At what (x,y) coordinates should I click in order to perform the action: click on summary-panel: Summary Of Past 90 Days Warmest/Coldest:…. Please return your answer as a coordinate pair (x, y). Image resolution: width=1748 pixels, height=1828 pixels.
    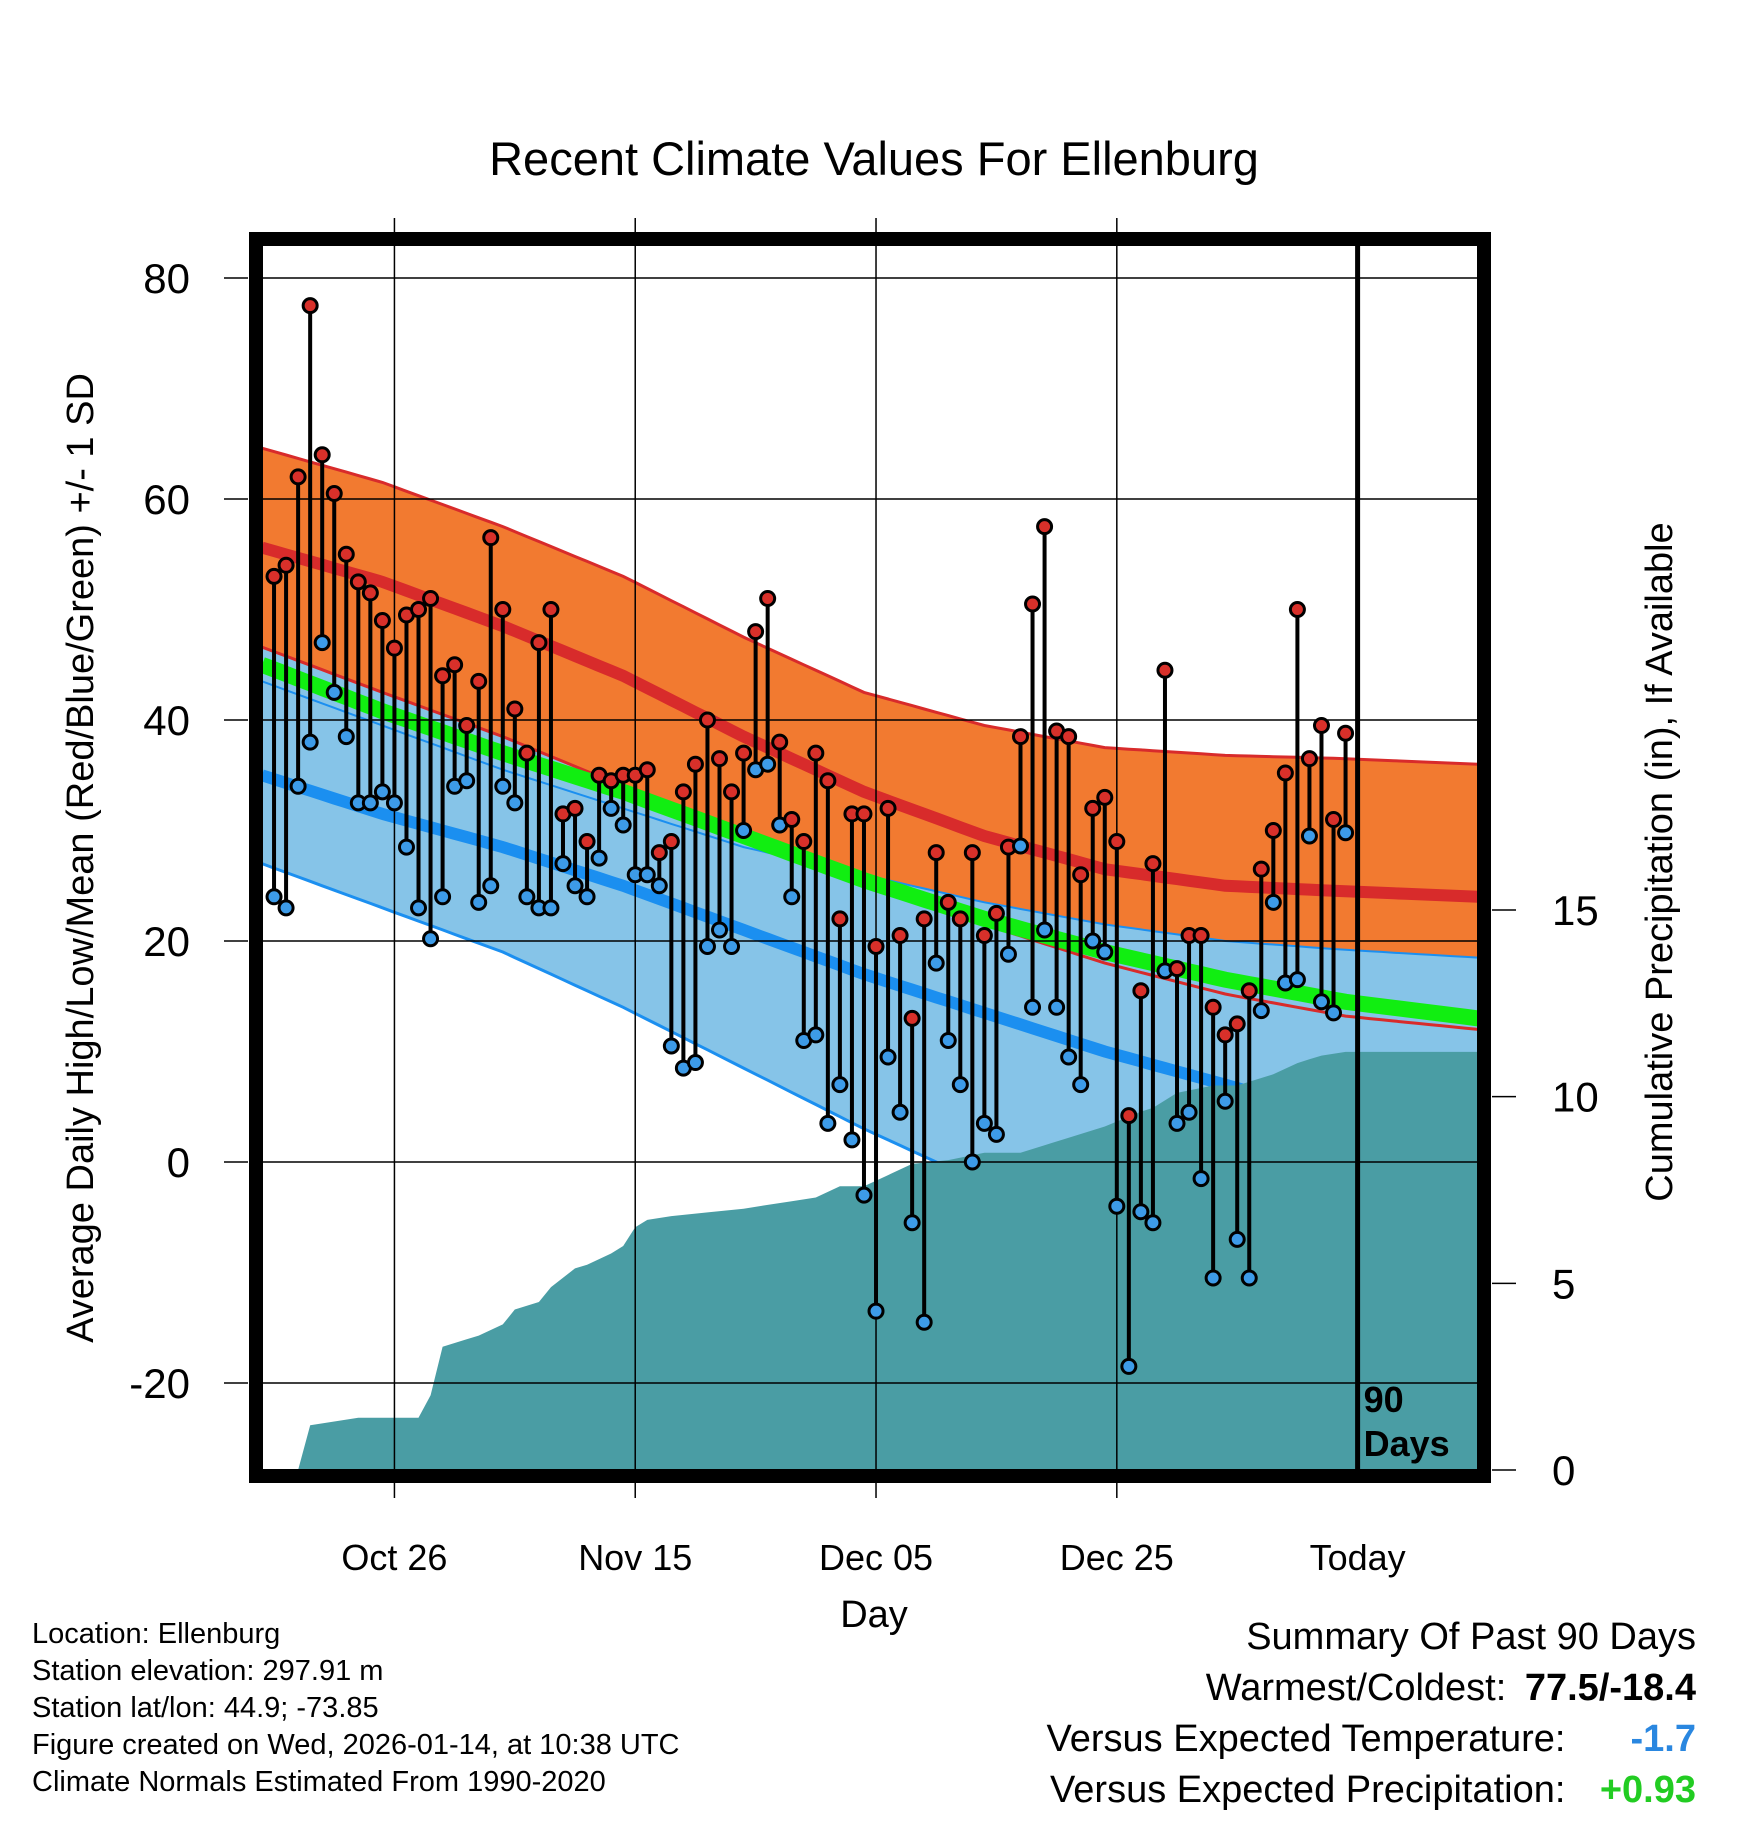
    Looking at the image, I should click on (1371, 1714).